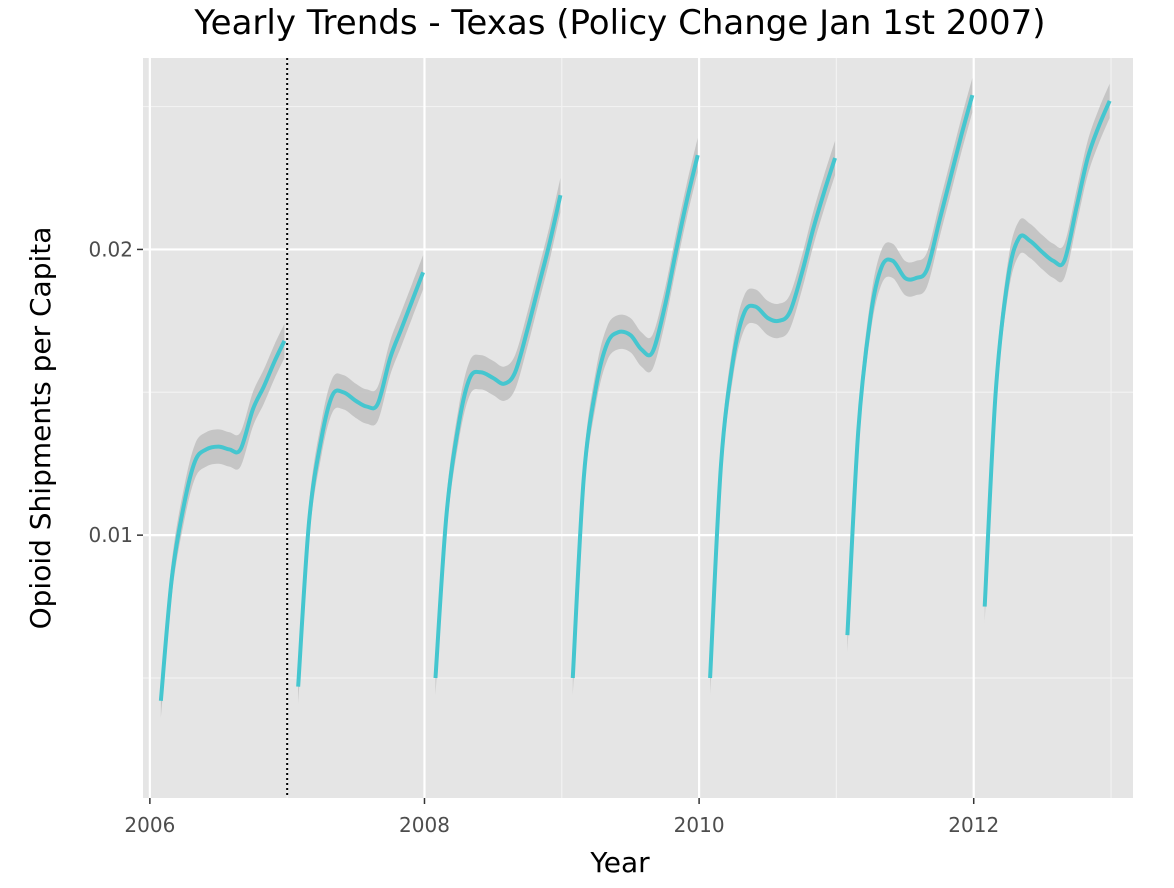 The width and height of the screenshot is (1174, 888). I want to click on y-tick-label: 0.01, so click(110, 535).